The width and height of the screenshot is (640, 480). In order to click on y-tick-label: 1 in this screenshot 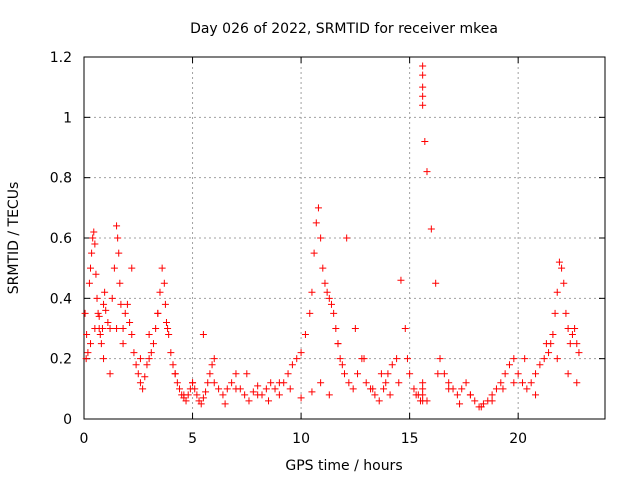, I will do `click(67, 118)`.